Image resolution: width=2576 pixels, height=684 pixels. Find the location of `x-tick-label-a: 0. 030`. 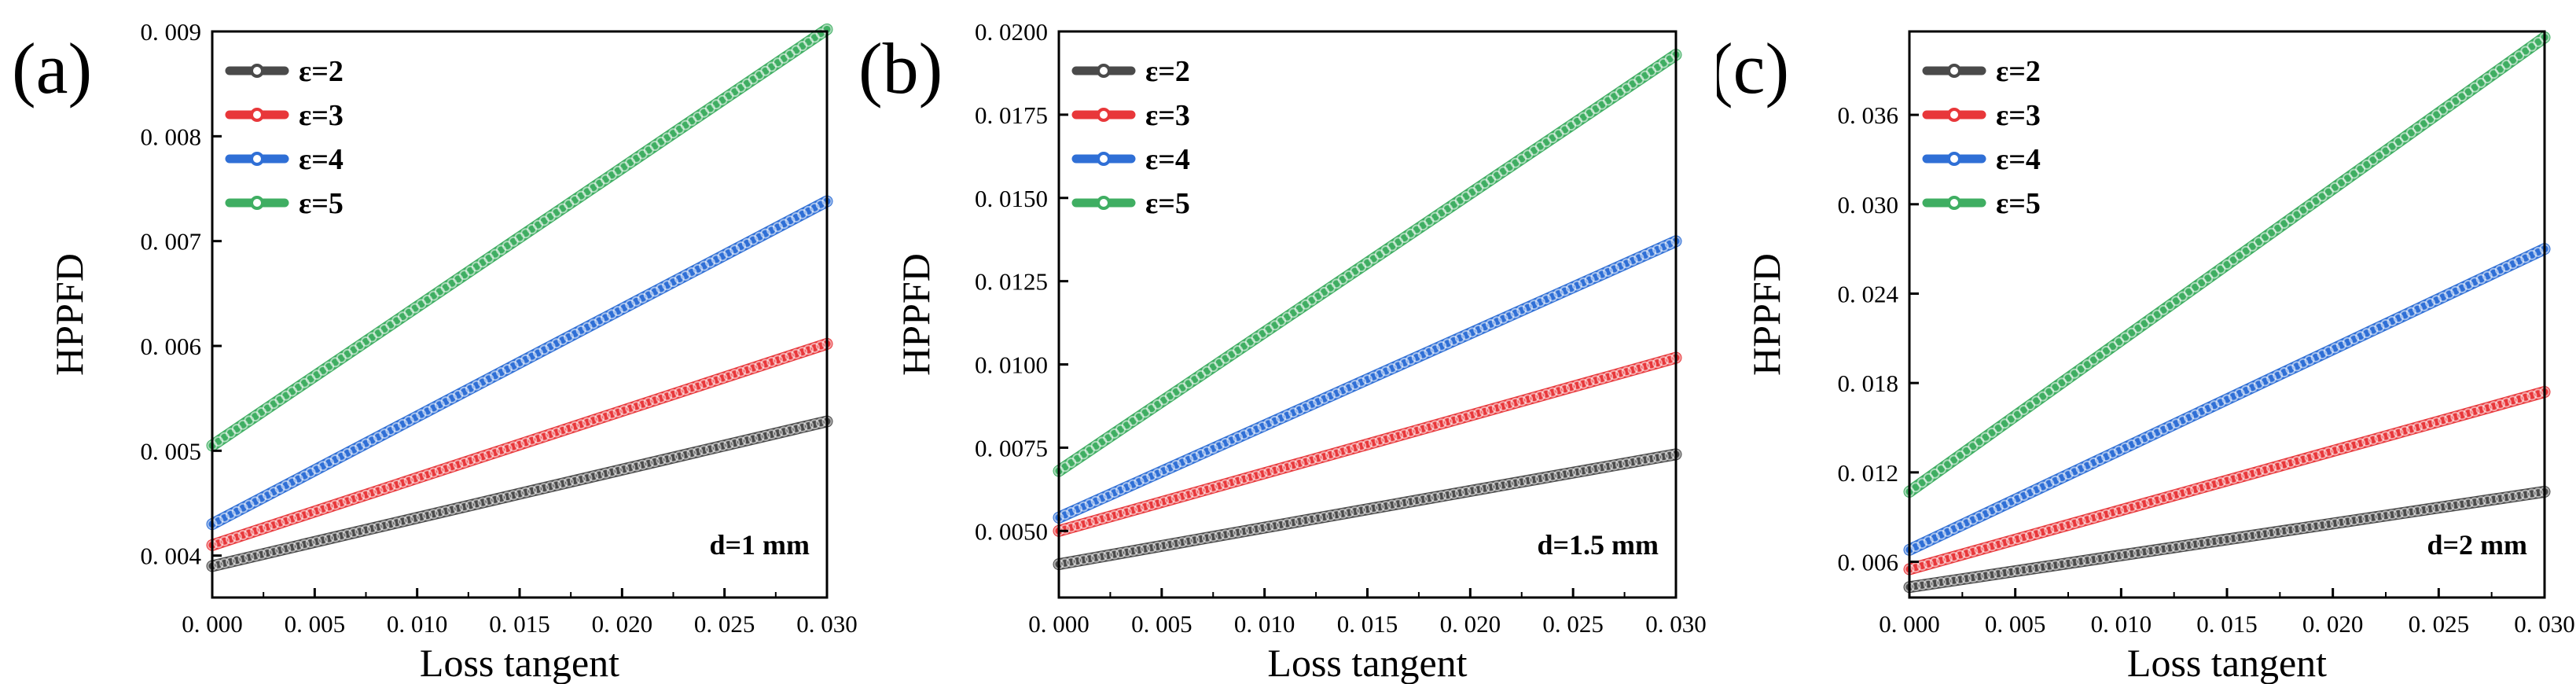

x-tick-label-a: 0. 030 is located at coordinates (827, 624).